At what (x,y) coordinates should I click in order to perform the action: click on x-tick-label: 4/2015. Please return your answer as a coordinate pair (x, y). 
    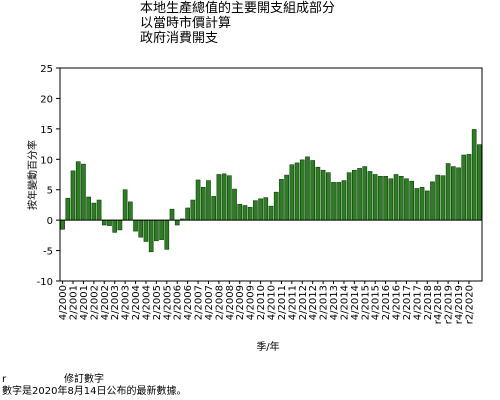
    Looking at the image, I should click on (376, 302).